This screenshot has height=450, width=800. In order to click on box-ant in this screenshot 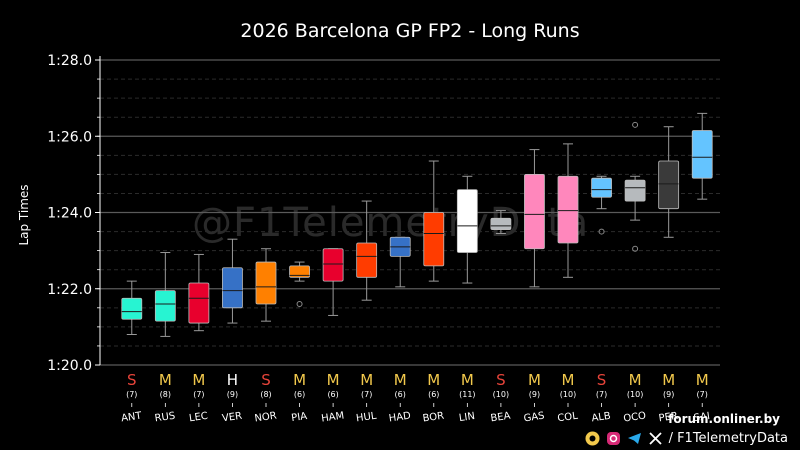, I will do `click(132, 308)`.